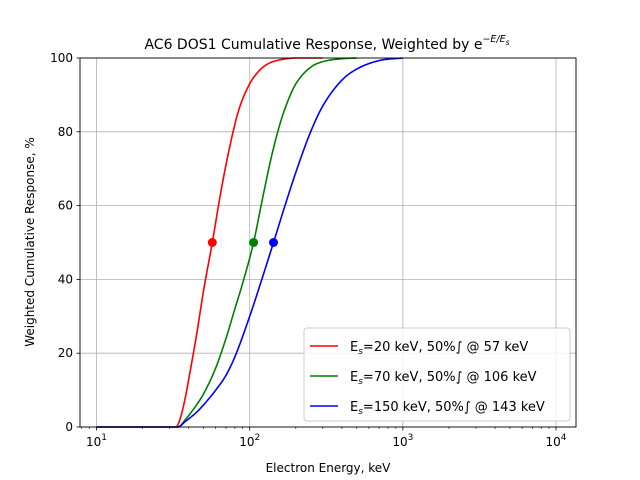 The width and height of the screenshot is (640, 480). I want to click on half-point-markers, so click(242, 242).